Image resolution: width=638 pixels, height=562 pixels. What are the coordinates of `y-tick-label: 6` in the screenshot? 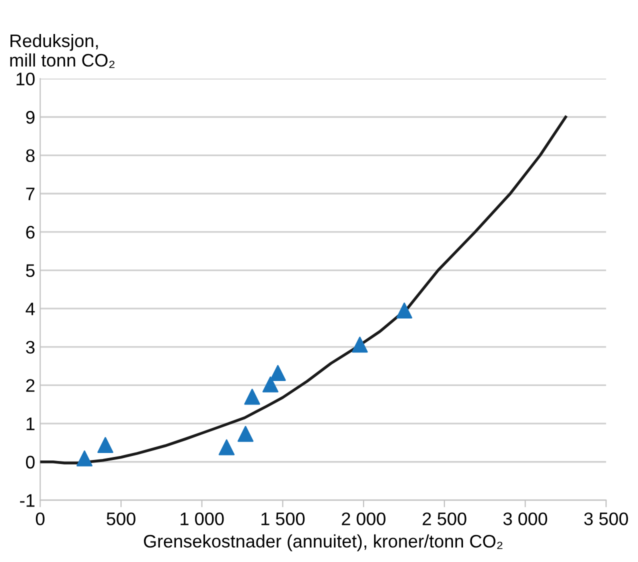 It's located at (30, 232).